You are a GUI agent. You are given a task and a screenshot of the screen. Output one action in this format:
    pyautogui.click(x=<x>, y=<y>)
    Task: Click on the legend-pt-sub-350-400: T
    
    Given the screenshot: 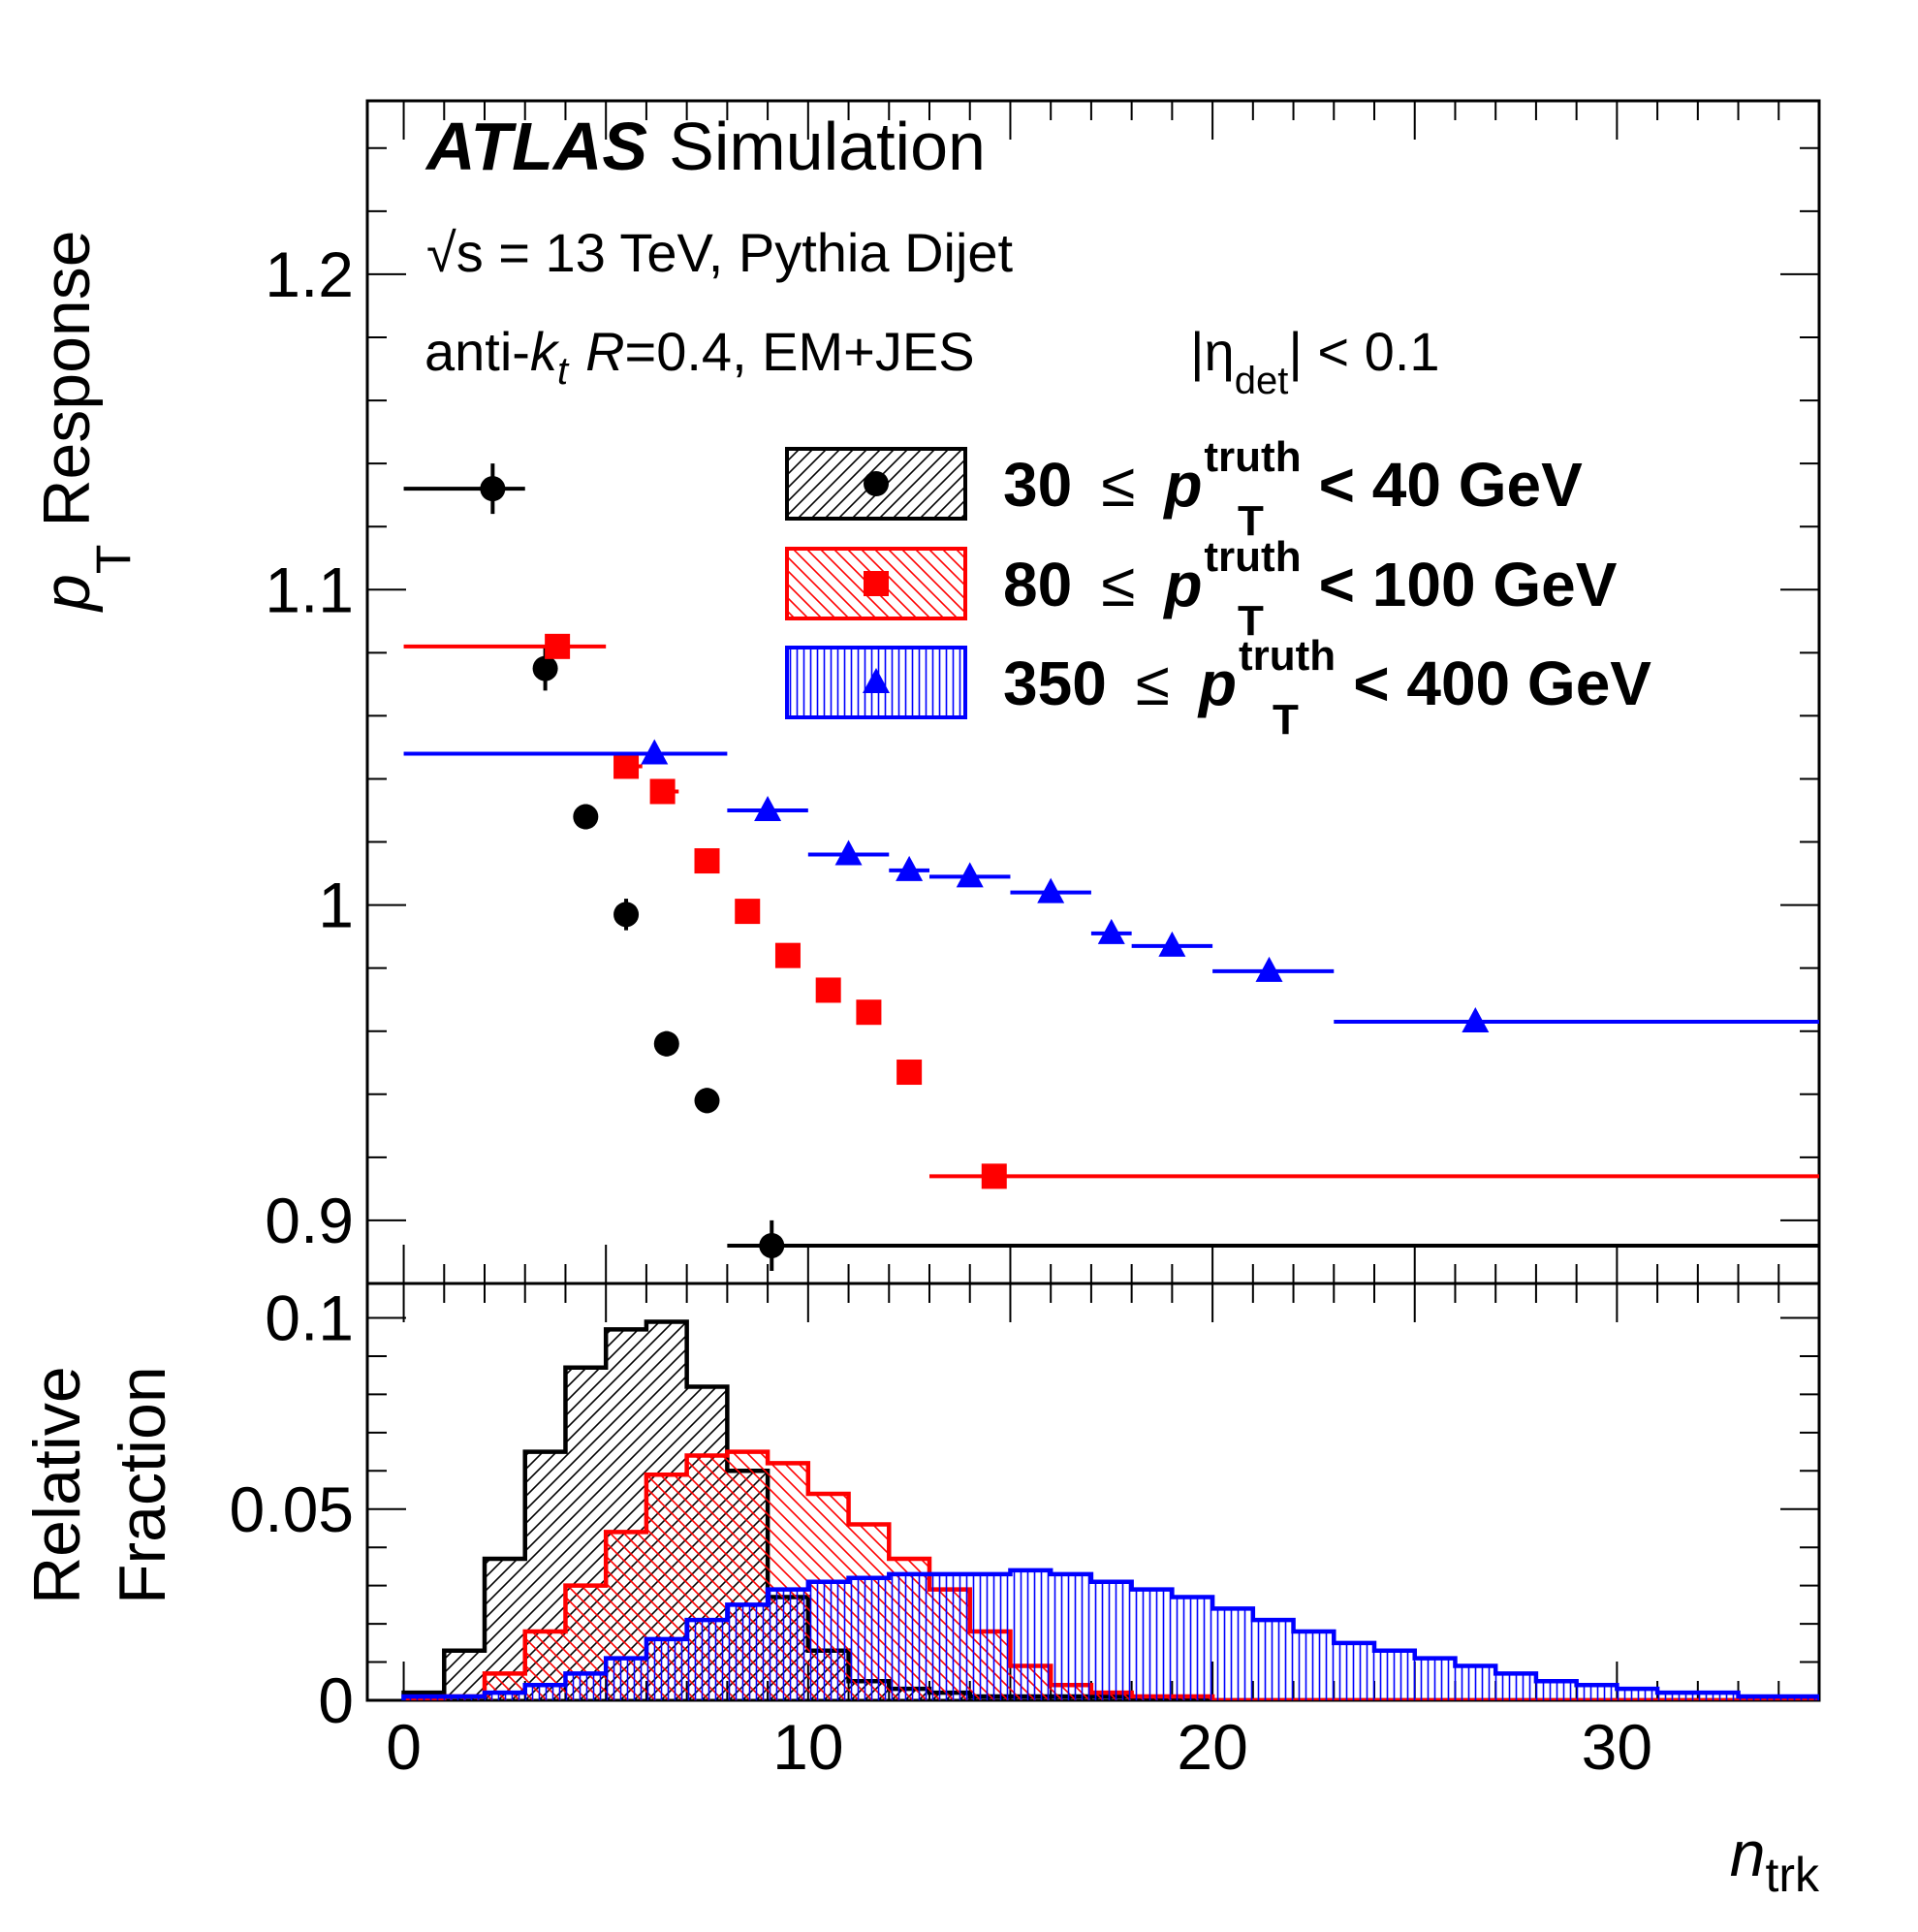 What is the action you would take?
    pyautogui.click(x=1286, y=720)
    